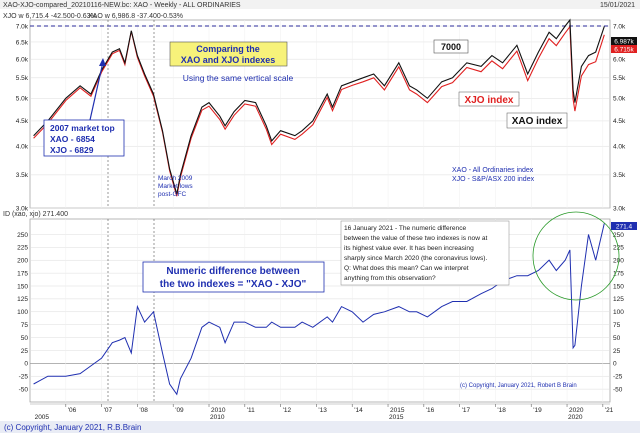 The height and width of the screenshot is (433, 640). I want to click on decade-tick-label: 2005, so click(42, 417).